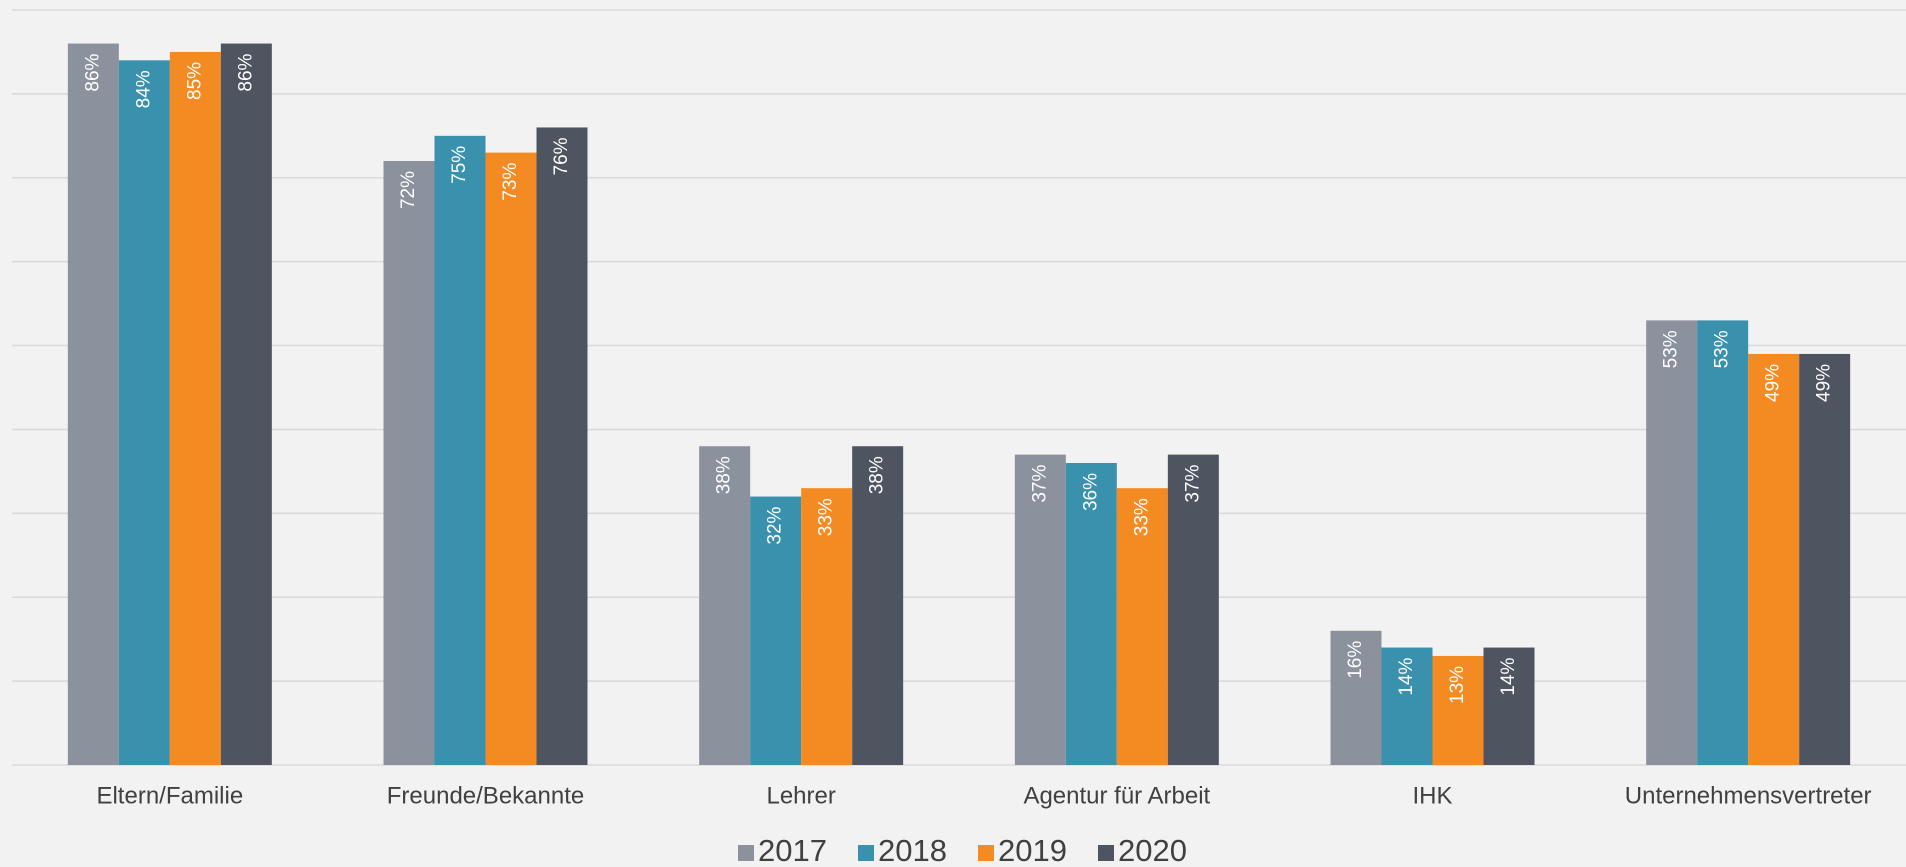 The width and height of the screenshot is (1906, 867). What do you see at coordinates (775, 525) in the screenshot?
I see `value-label: 32%` at bounding box center [775, 525].